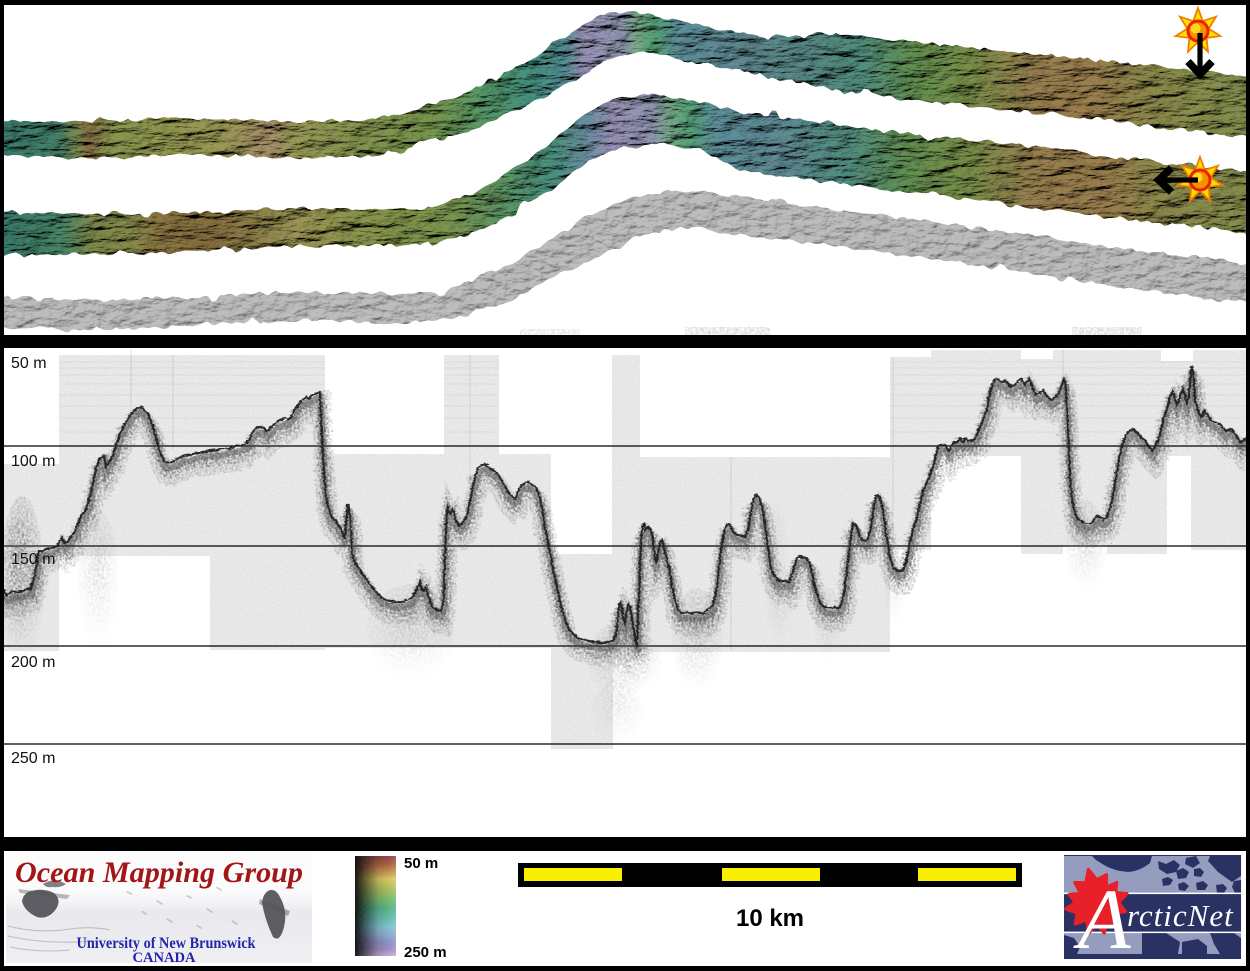  I want to click on svg-text: University of New Brunswick, so click(166, 943).